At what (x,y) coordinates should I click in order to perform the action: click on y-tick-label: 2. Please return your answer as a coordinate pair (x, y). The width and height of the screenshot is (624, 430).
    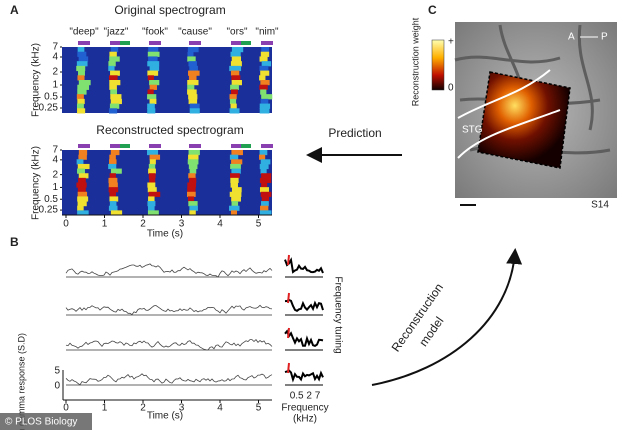
    Looking at the image, I should click on (55, 72).